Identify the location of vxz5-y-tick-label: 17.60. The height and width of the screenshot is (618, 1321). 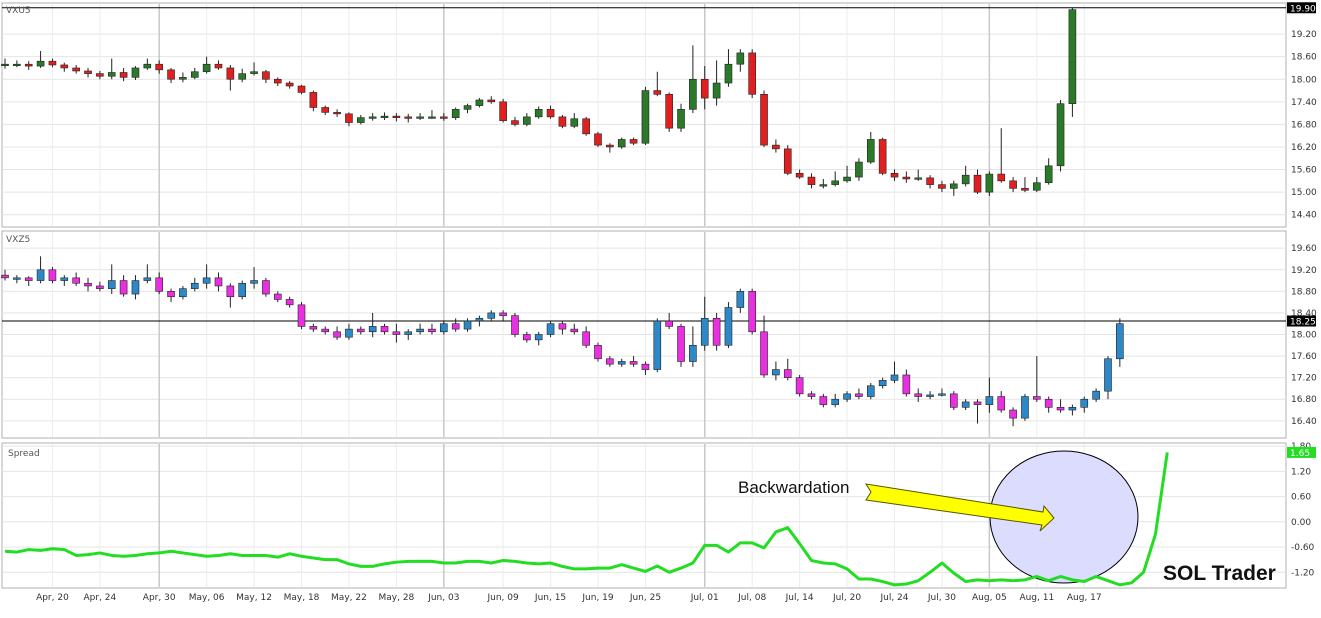
(1304, 357).